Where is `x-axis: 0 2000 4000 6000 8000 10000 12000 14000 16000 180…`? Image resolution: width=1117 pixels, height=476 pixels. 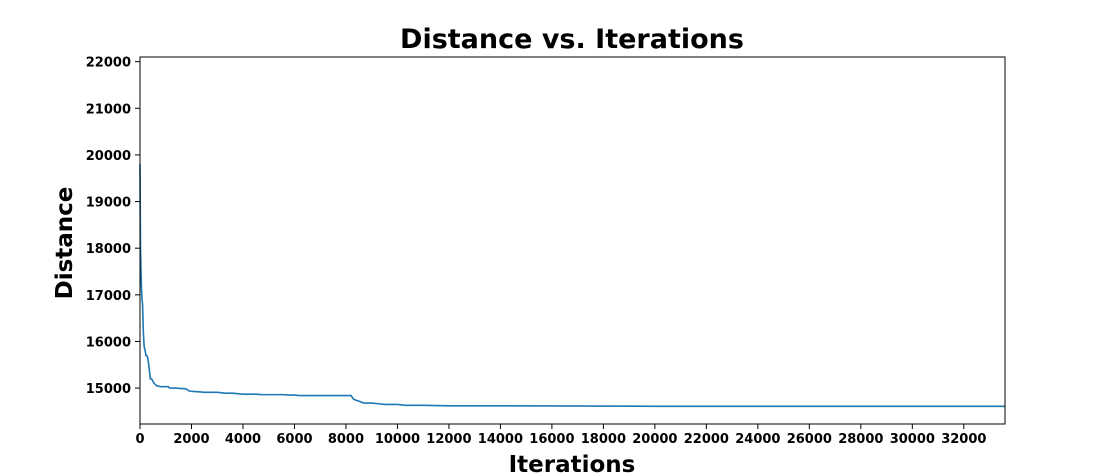 x-axis: 0 2000 4000 6000 8000 10000 12000 14000 16000 180… is located at coordinates (560, 435).